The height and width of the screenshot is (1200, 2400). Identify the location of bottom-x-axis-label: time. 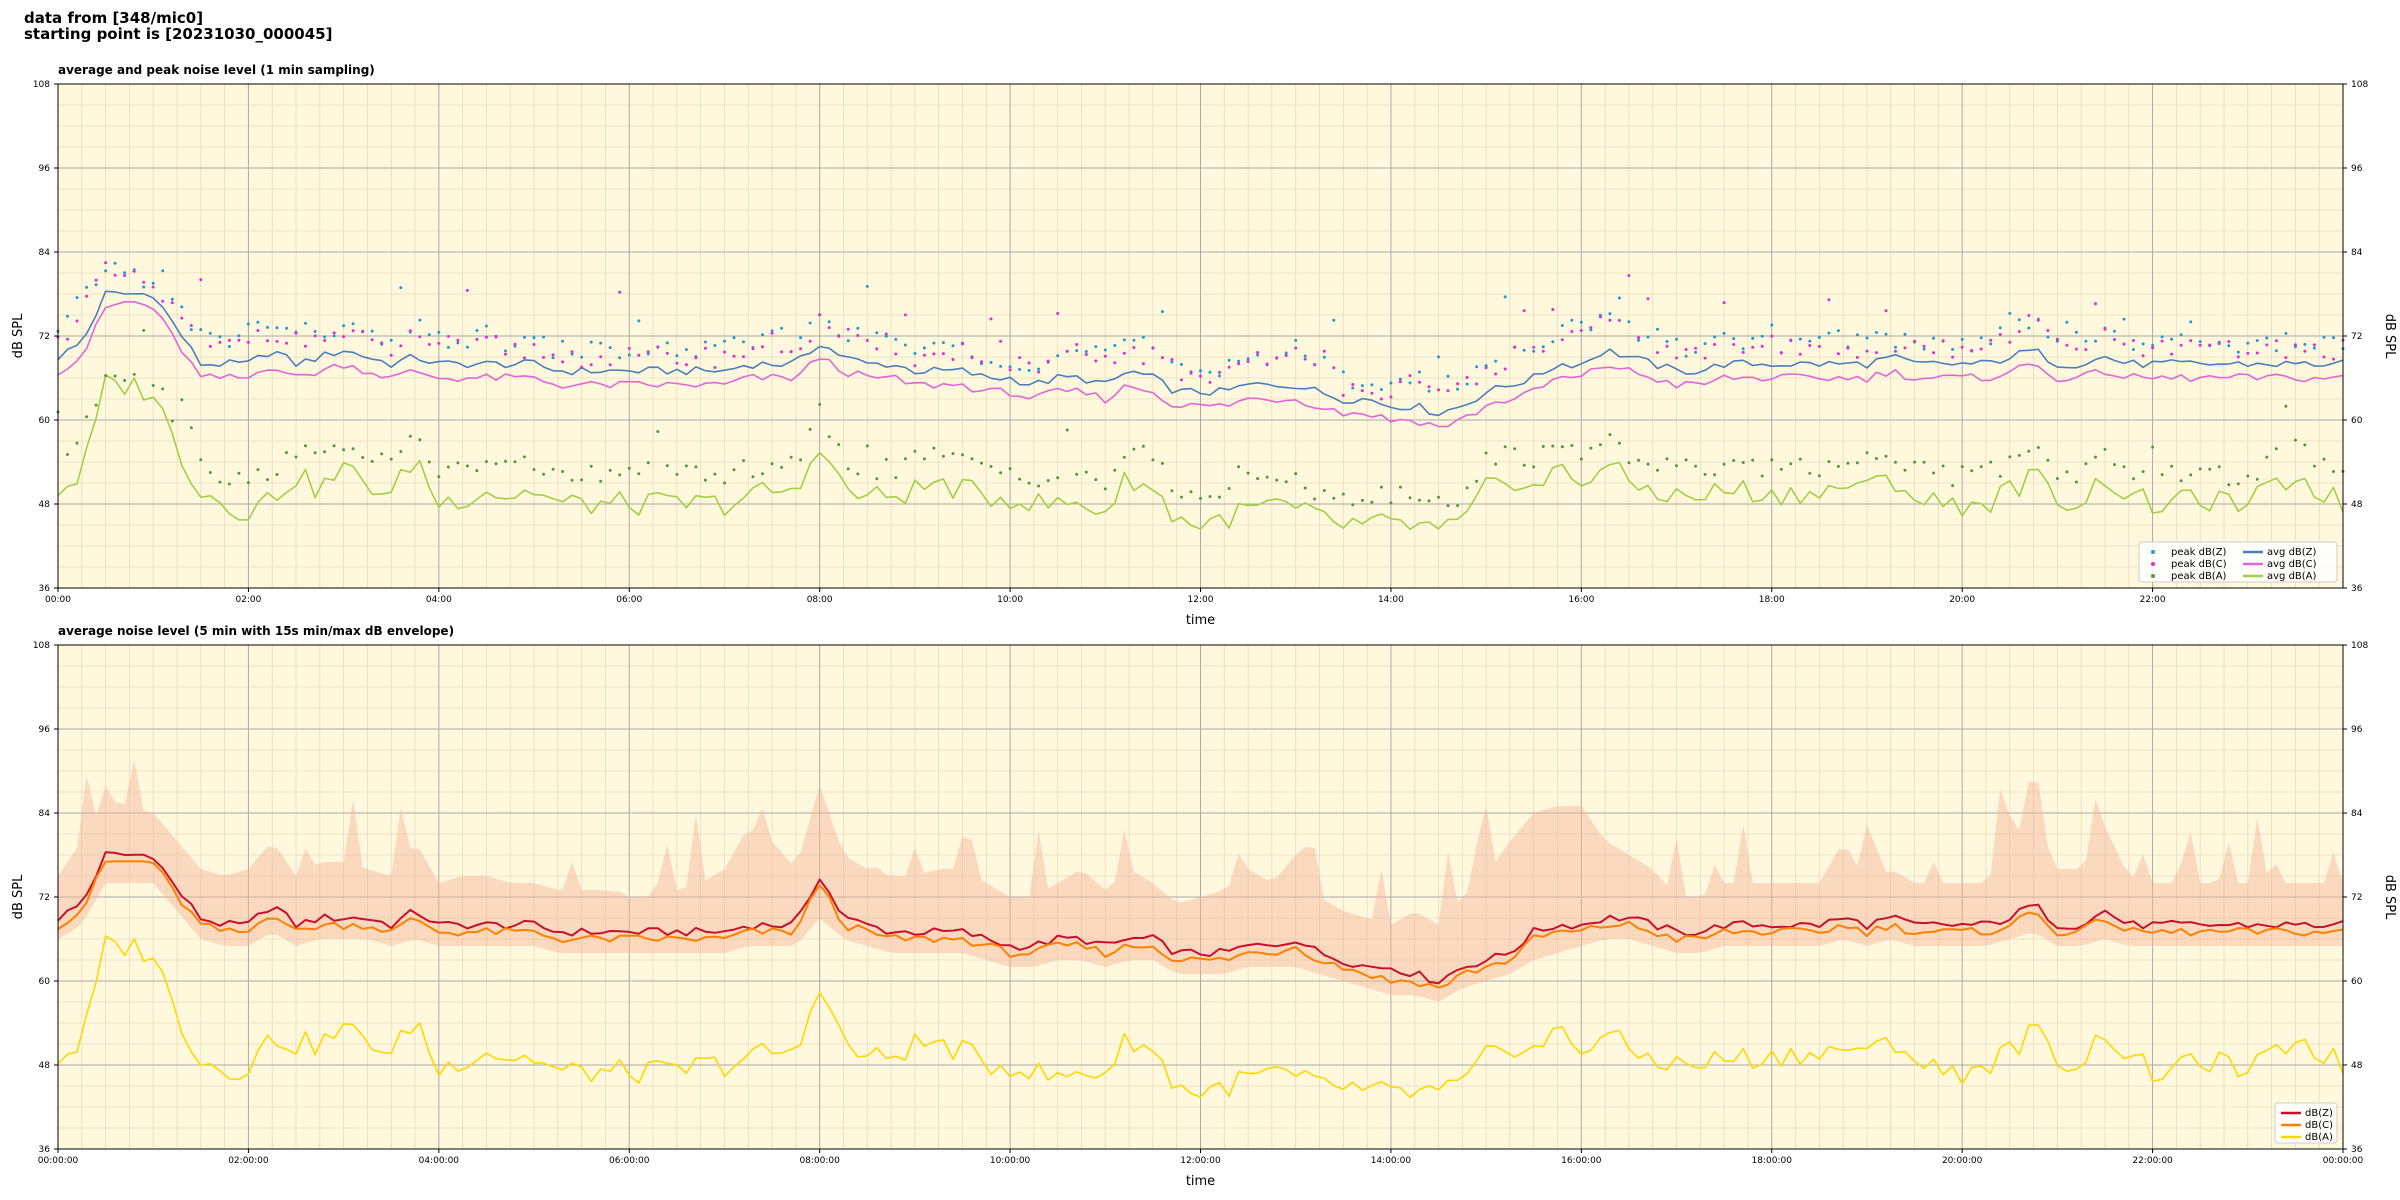
(1200, 1181).